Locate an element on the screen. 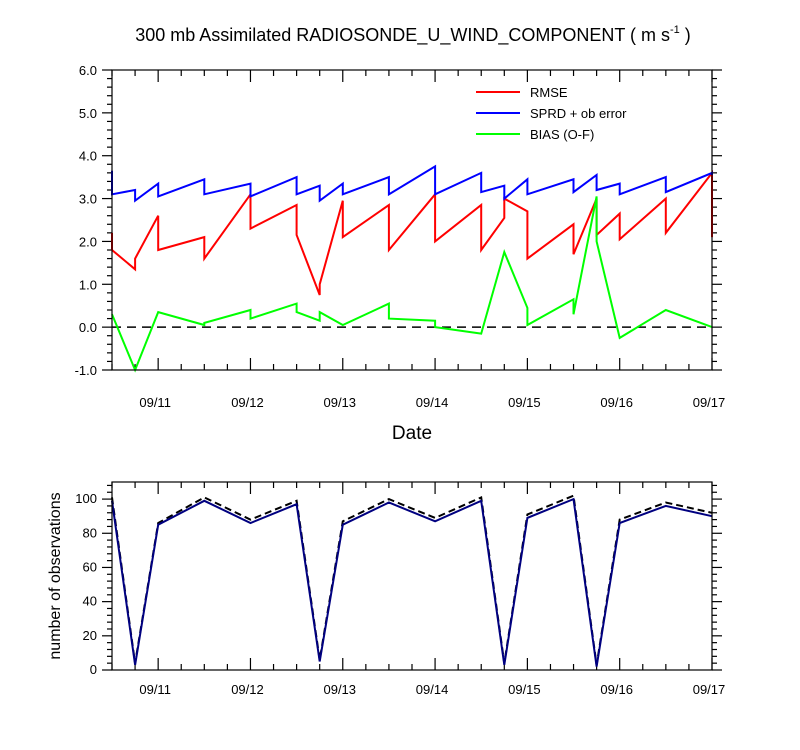  top-x-axis-label: Date is located at coordinates (412, 433).